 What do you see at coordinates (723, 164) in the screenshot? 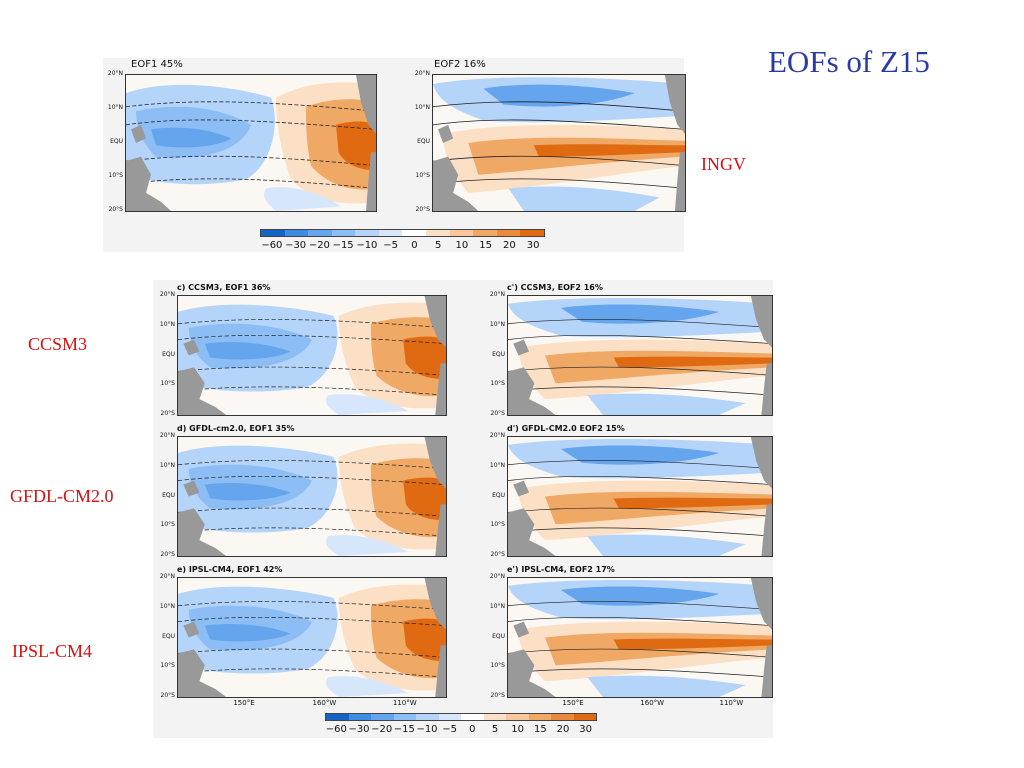
I see `label-ingv: INGV` at bounding box center [723, 164].